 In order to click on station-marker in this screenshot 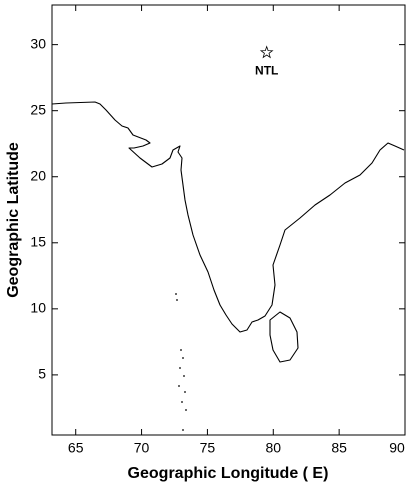, I will do `click(266, 52)`.